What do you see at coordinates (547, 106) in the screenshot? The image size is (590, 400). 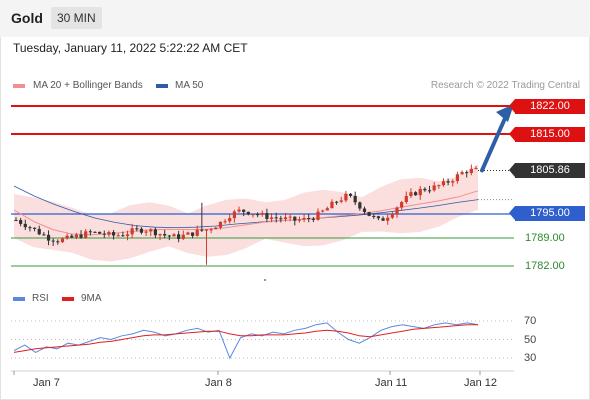 I see `level-label-r2: 1822.00` at bounding box center [547, 106].